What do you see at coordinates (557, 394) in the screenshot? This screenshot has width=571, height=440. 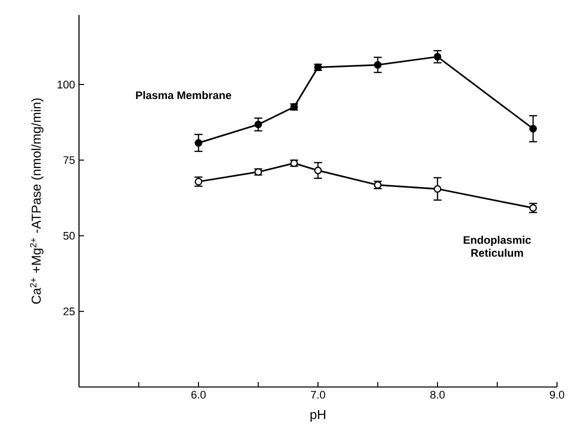 I see `x-tick-label: 9.0` at bounding box center [557, 394].